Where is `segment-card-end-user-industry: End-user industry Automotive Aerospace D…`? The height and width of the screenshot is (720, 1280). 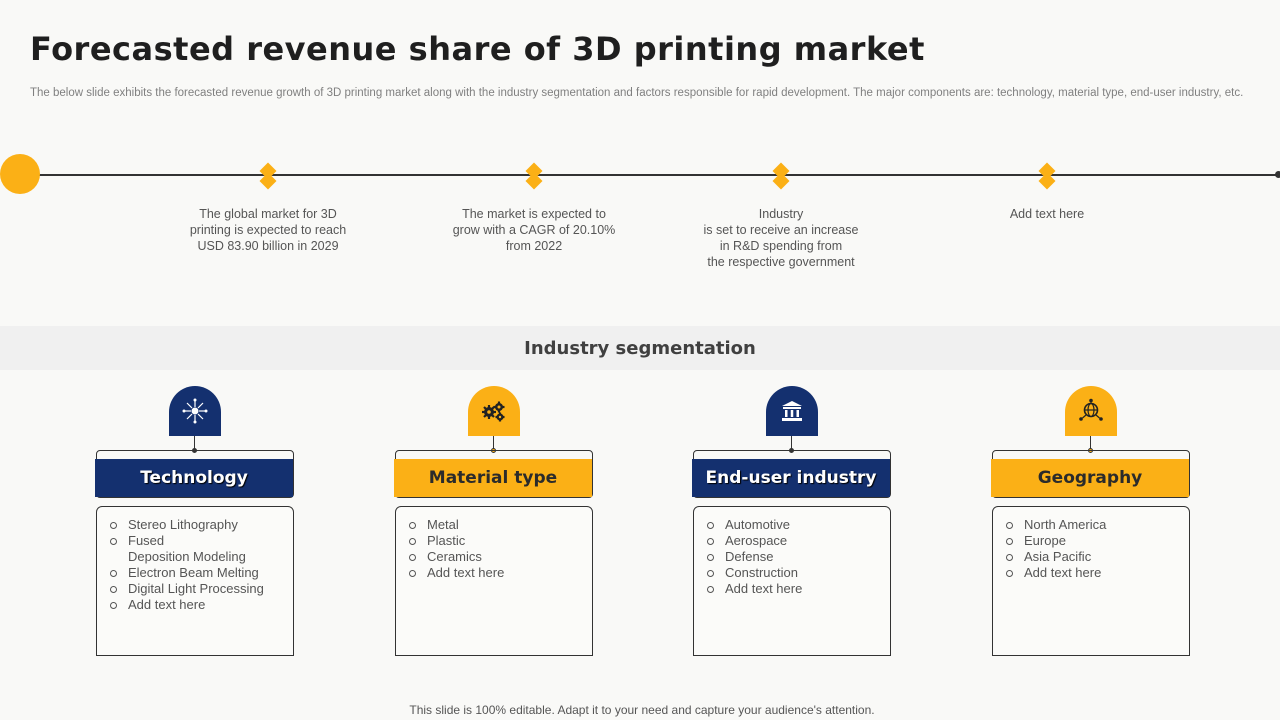
segment-card-end-user-industry: End-user industry Automotive Aerospace D… is located at coordinates (791, 522).